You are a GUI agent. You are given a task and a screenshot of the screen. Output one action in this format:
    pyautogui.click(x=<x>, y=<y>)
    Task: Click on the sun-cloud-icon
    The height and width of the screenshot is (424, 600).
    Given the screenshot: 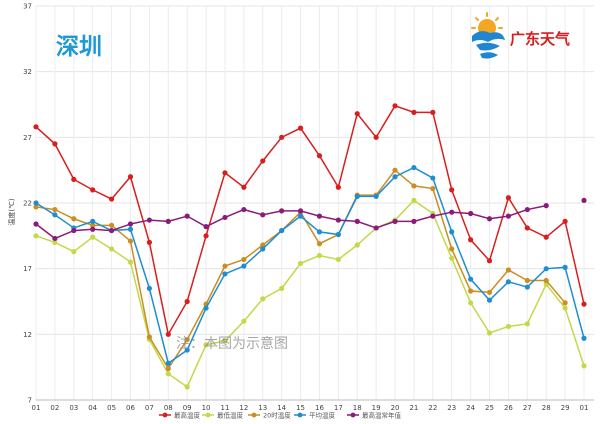 What is the action you would take?
    pyautogui.click(x=488, y=35)
    